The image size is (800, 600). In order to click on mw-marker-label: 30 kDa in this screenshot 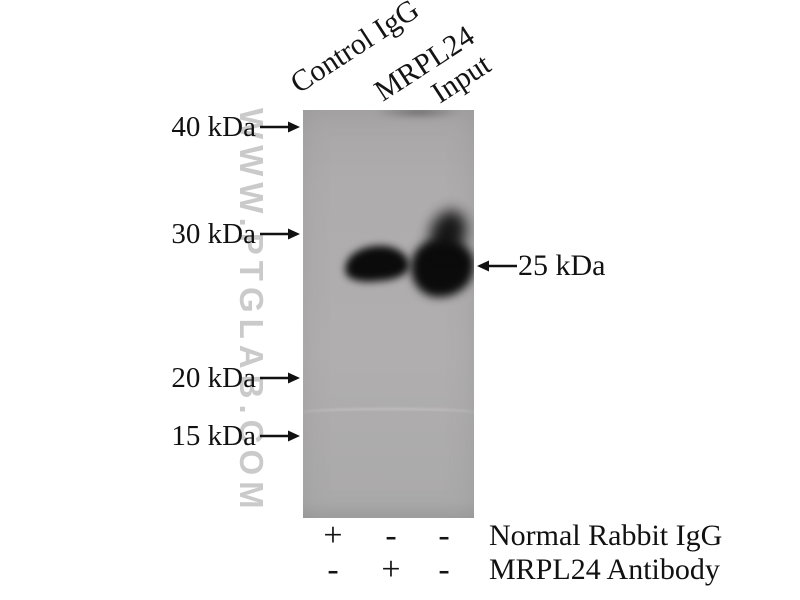, I will do `click(213, 234)`.